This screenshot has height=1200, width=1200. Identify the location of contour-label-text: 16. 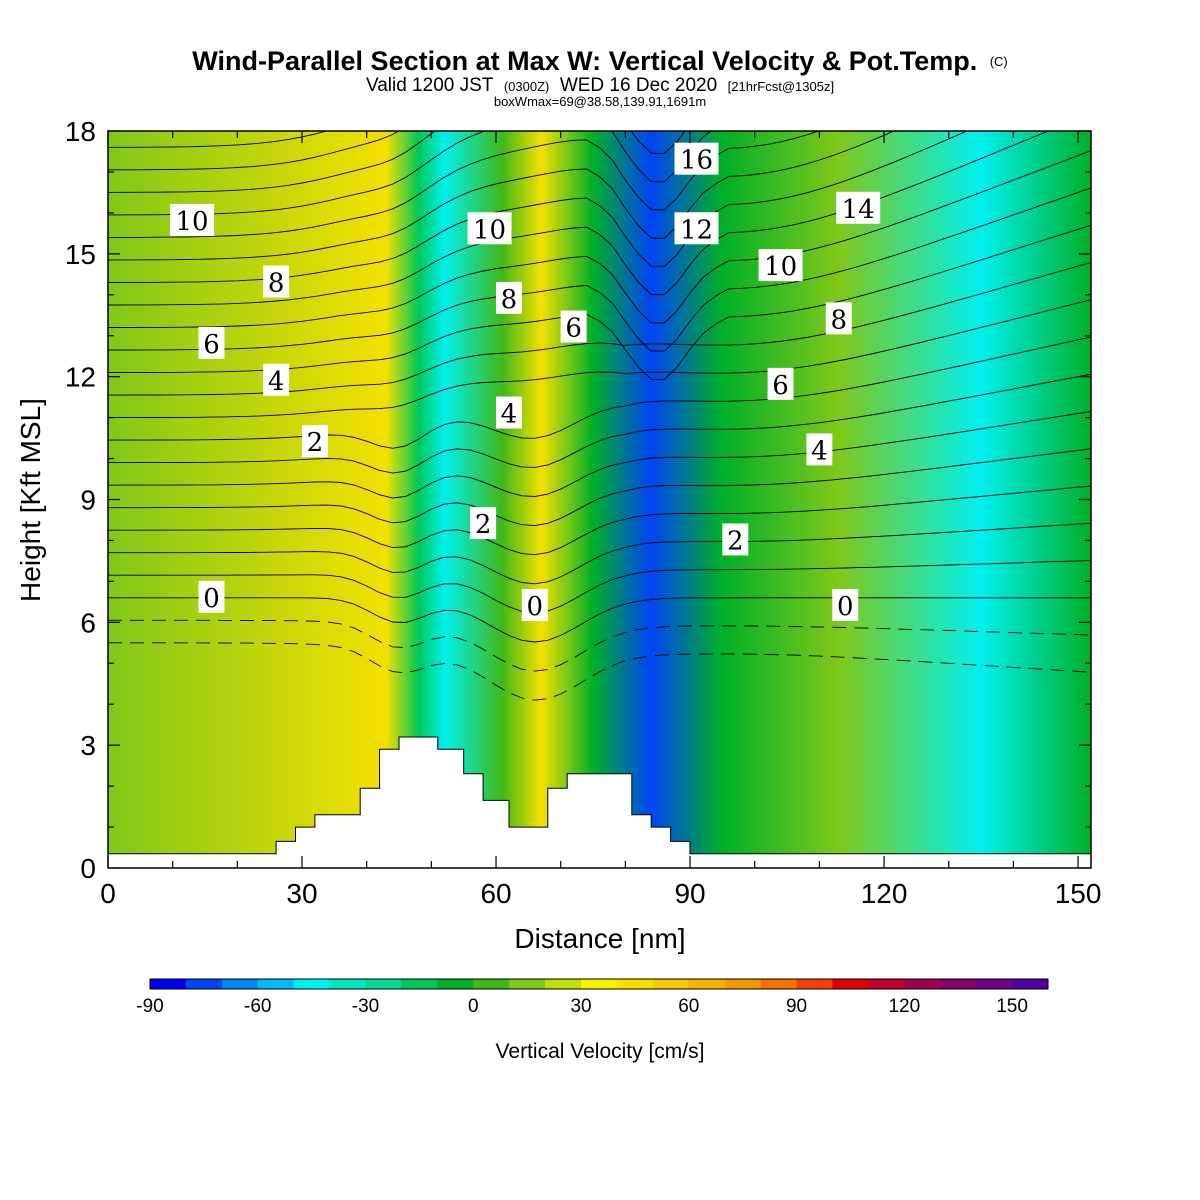
(696, 161).